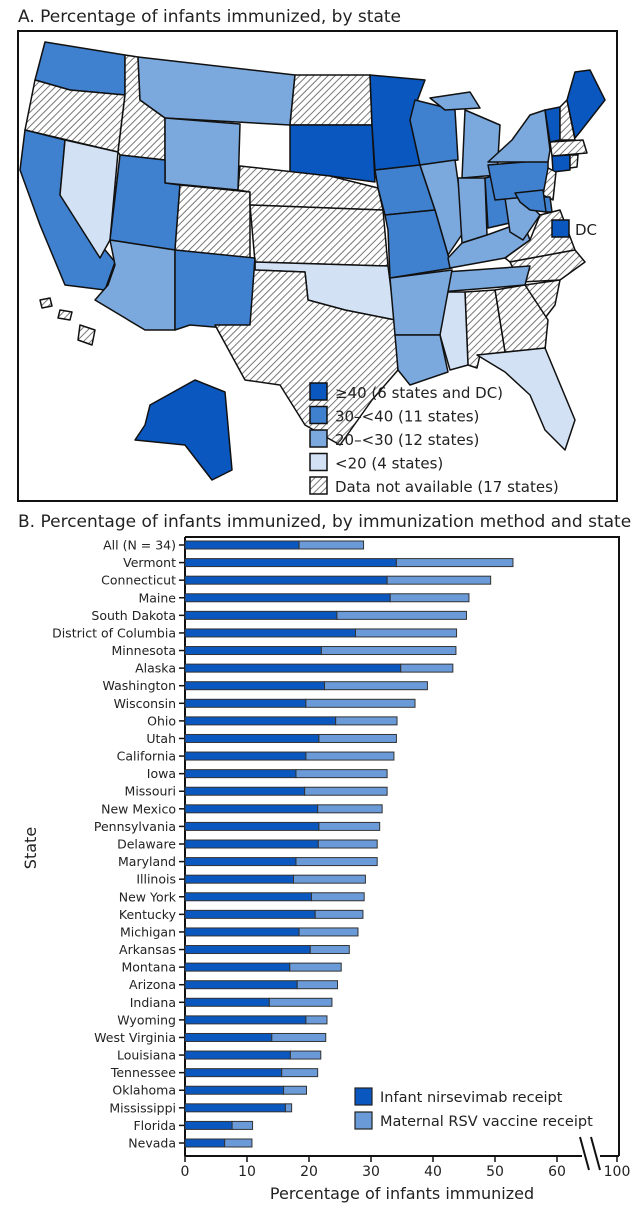 This screenshot has height=1219, width=635. What do you see at coordinates (389, 464) in the screenshot?
I see `legend-label: <20 (4 states)` at bounding box center [389, 464].